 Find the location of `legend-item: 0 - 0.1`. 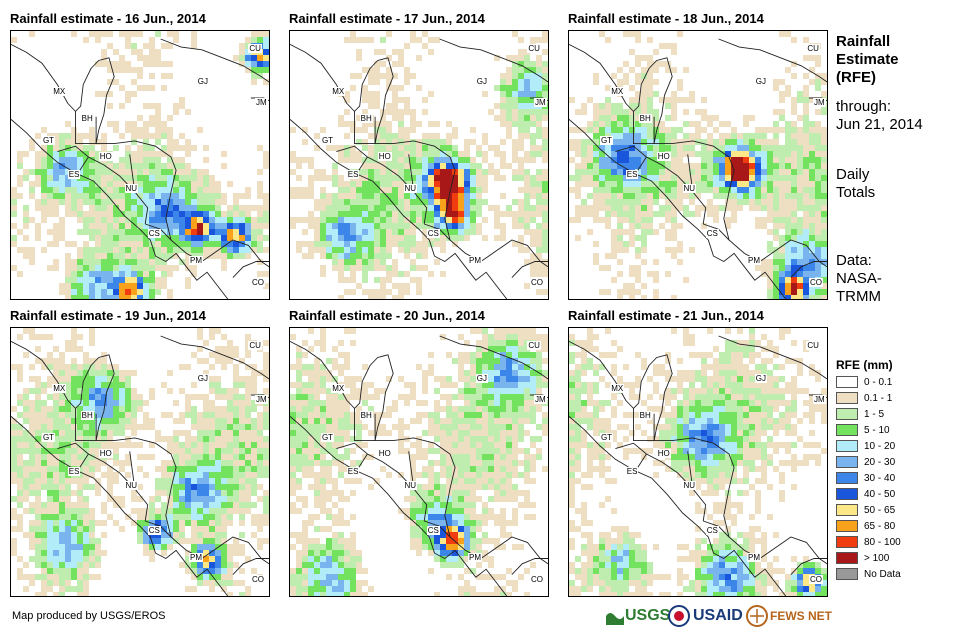

legend-item: 0 - 0.1 is located at coordinates (864, 382).